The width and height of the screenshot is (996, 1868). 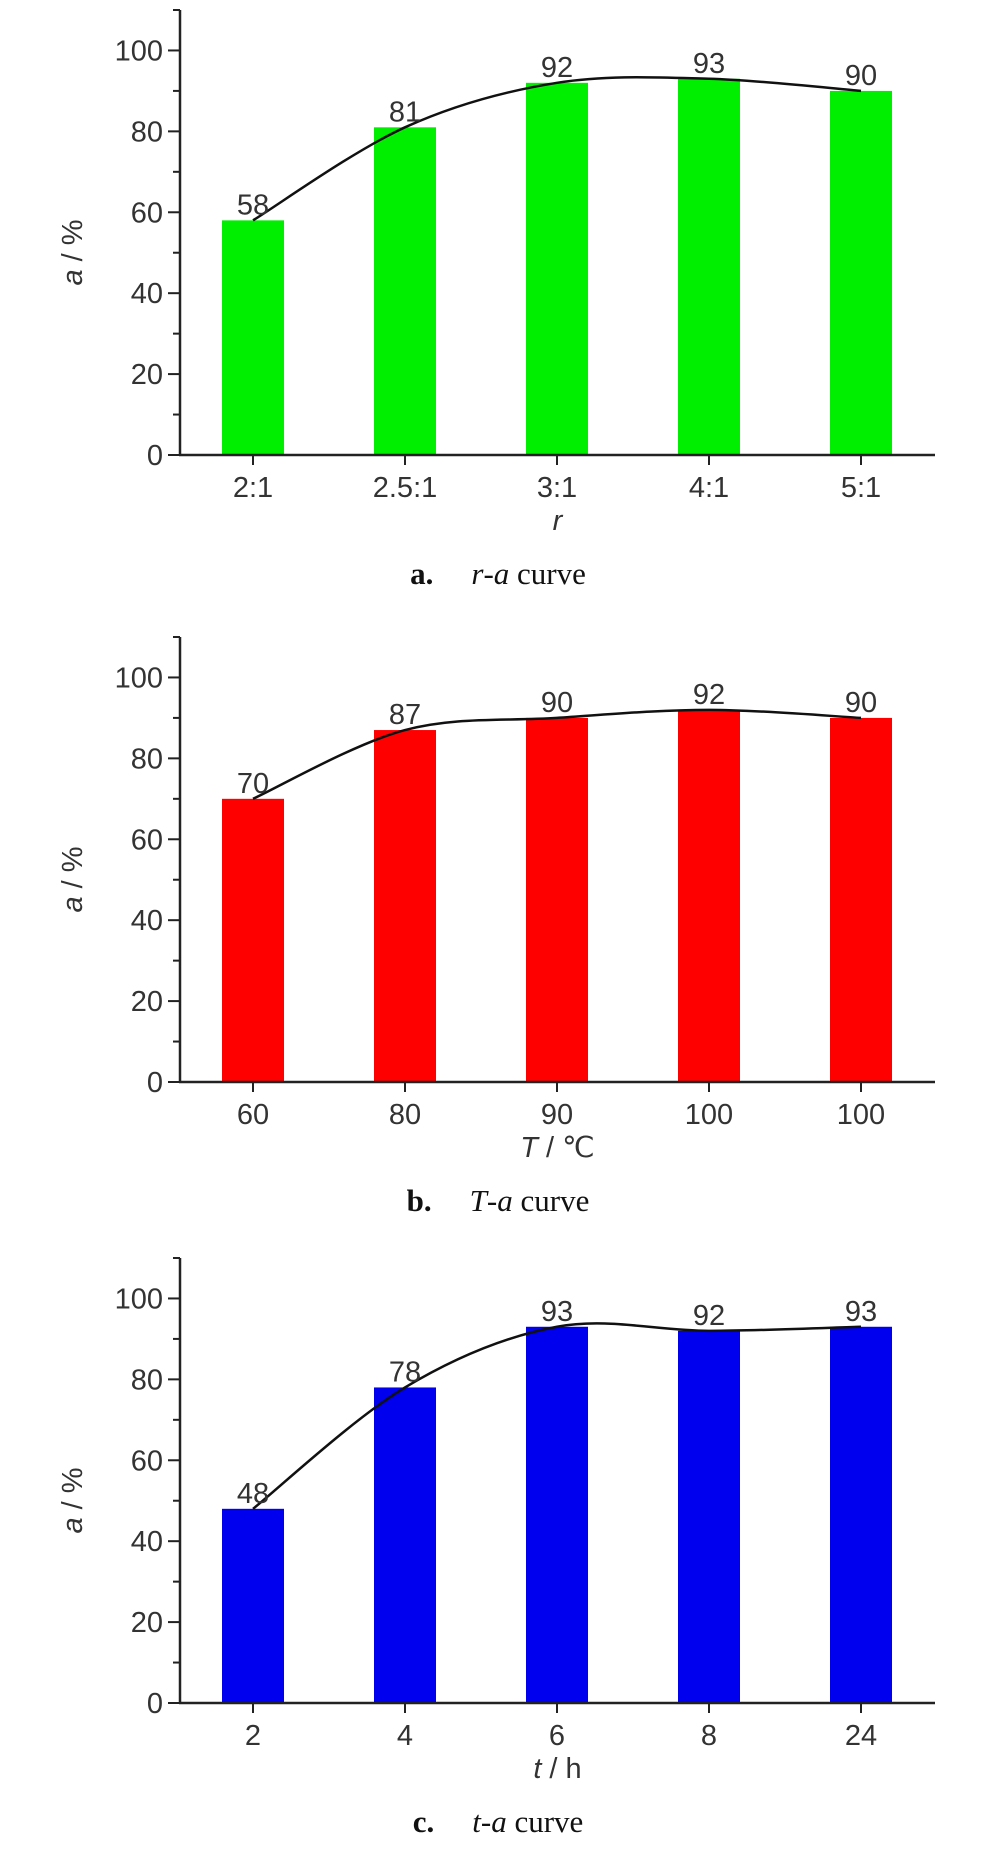 What do you see at coordinates (423, 1821) in the screenshot?
I see `caption-letter: c.` at bounding box center [423, 1821].